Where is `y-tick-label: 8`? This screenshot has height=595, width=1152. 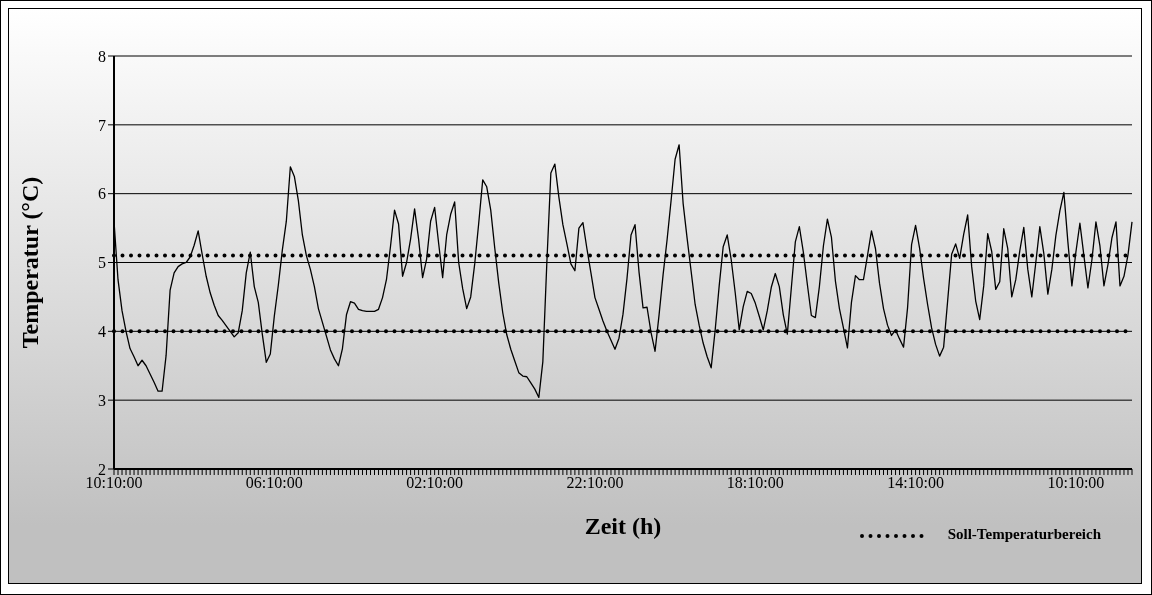
y-tick-label: 8 is located at coordinates (102, 56).